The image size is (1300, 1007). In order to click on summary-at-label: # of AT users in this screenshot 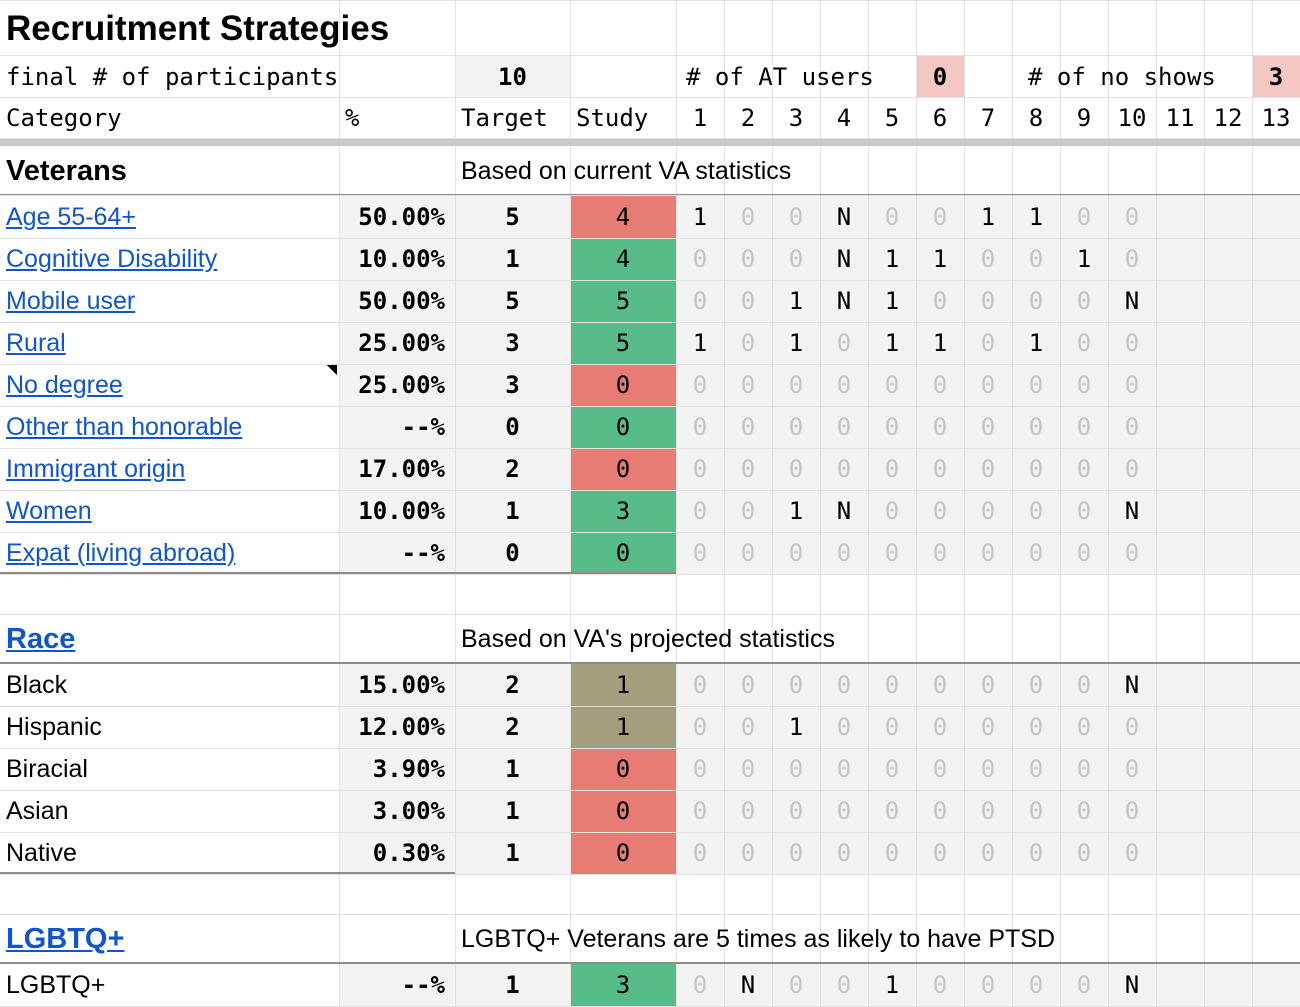, I will do `click(780, 76)`.